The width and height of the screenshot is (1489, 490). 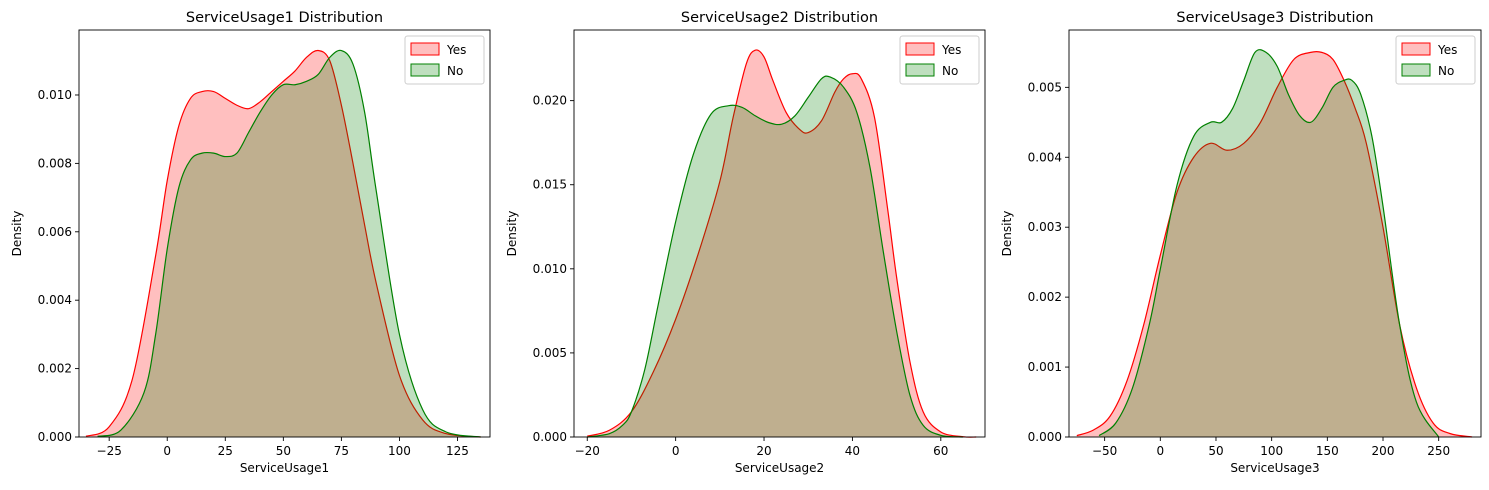 I want to click on x-tick-label: 250, so click(x=1438, y=451).